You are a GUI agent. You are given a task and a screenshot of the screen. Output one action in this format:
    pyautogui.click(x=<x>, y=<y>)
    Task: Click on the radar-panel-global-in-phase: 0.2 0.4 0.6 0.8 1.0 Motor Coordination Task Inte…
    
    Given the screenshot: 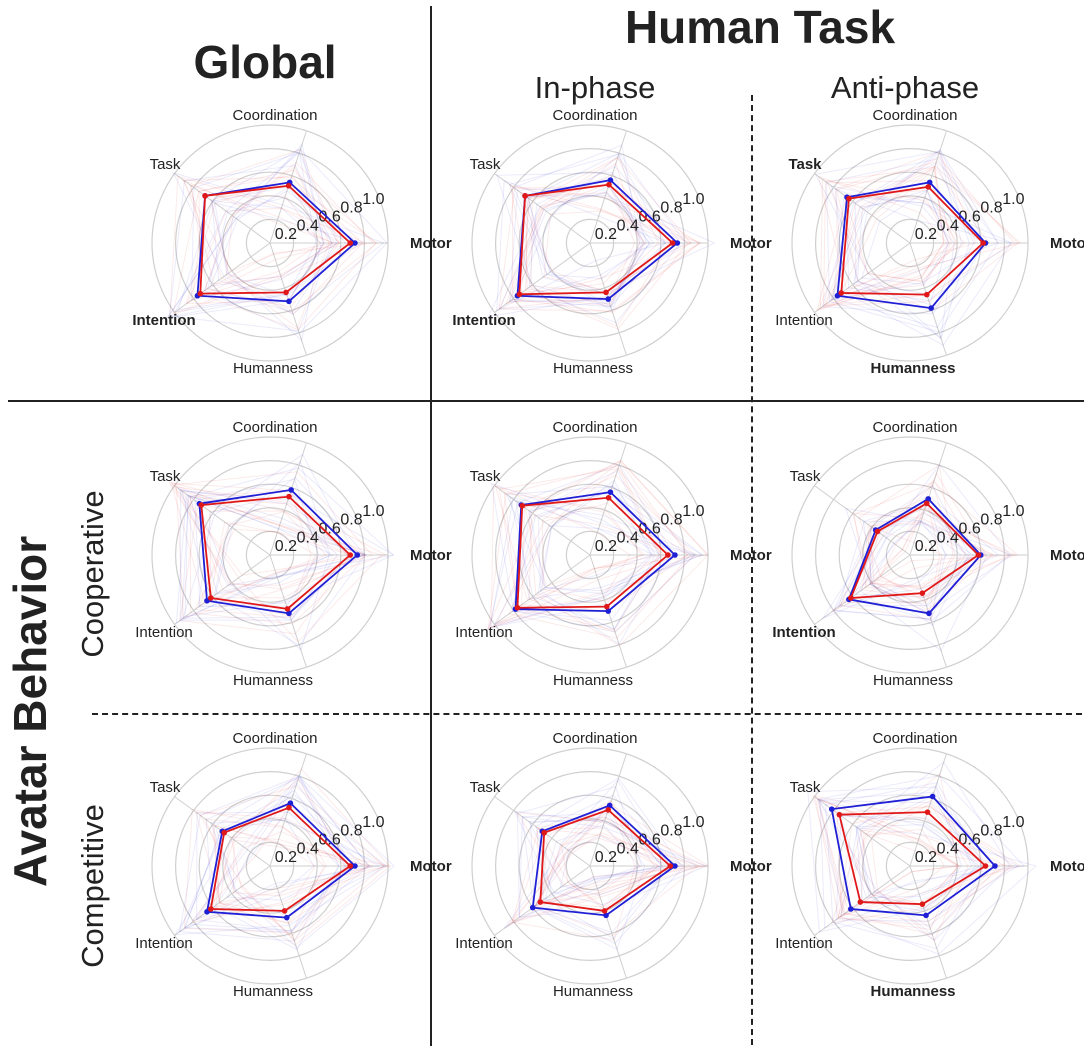 What is the action you would take?
    pyautogui.click(x=590, y=250)
    